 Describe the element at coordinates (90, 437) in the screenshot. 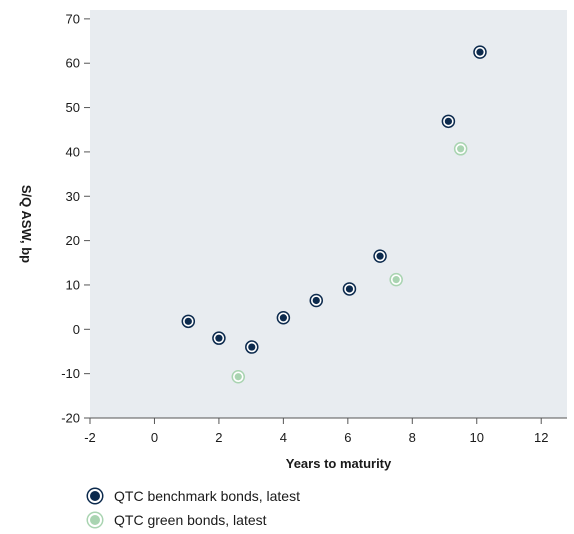

I see `x-tick-label: -2` at that location.